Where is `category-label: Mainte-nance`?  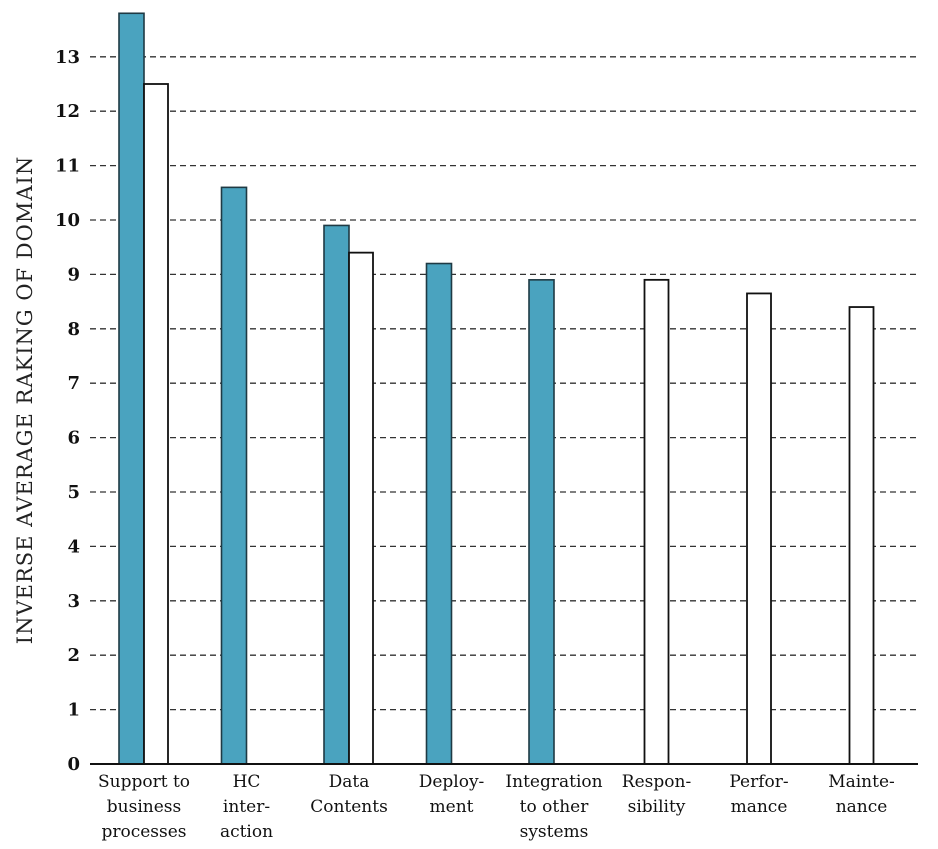 category-label: Mainte-nance is located at coordinates (861, 794).